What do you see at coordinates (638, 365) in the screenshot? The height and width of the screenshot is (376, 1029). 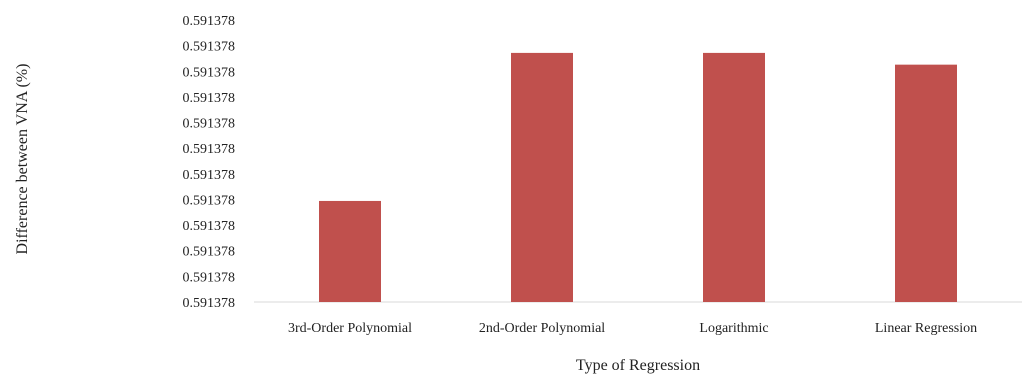 I see `x-axis-title: Type of Regression` at bounding box center [638, 365].